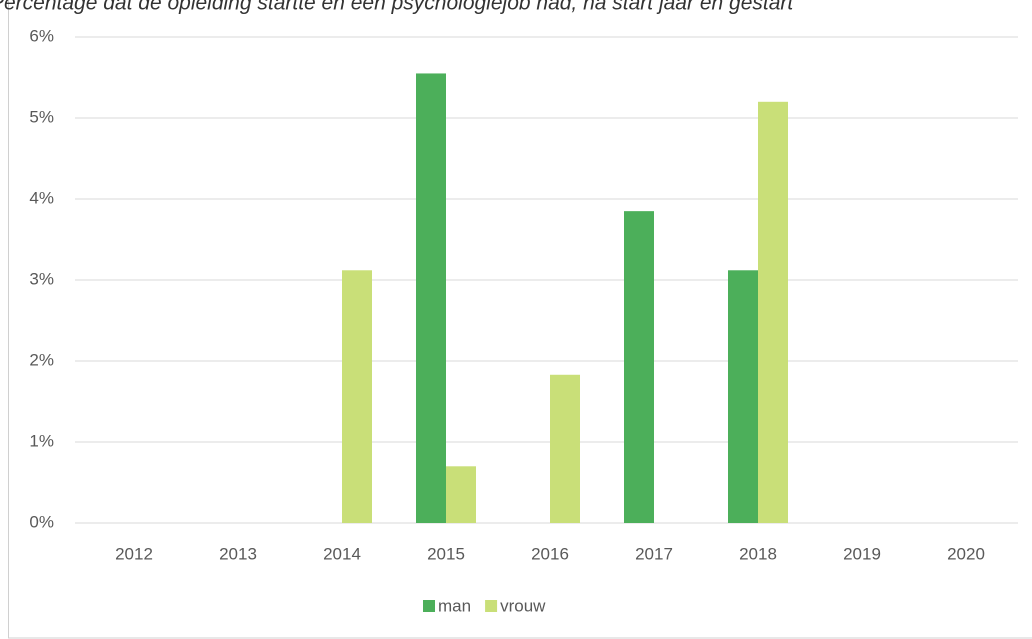 This screenshot has width=1032, height=639. Describe the element at coordinates (134, 553) in the screenshot. I see `x-tick-label: 2012` at that location.